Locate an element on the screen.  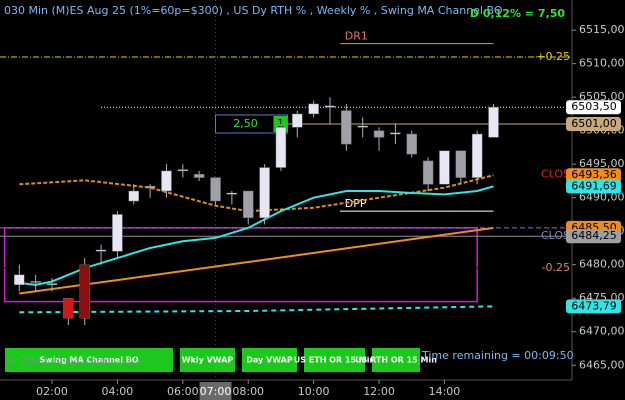
current-time-label: 07:00 is located at coordinates (216, 391).